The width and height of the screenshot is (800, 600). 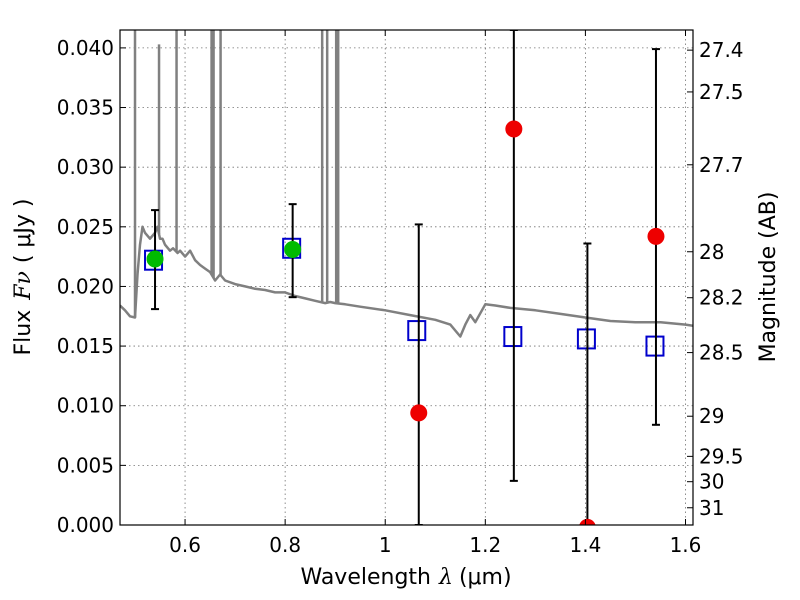 What do you see at coordinates (23, 276) in the screenshot?
I see `y-axis-label: FluxFν( μJy )` at bounding box center [23, 276].